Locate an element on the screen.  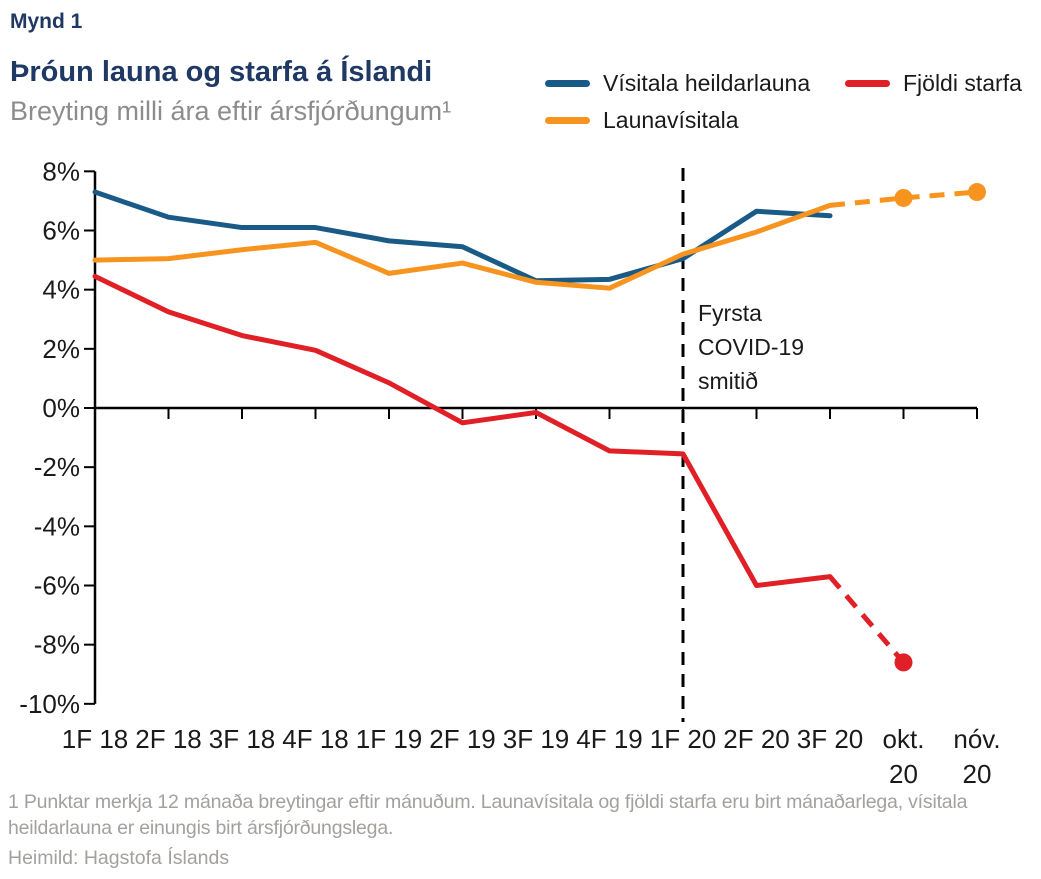
page-title: Þróun launa og starfa á Íslandi is located at coordinates (221, 72).